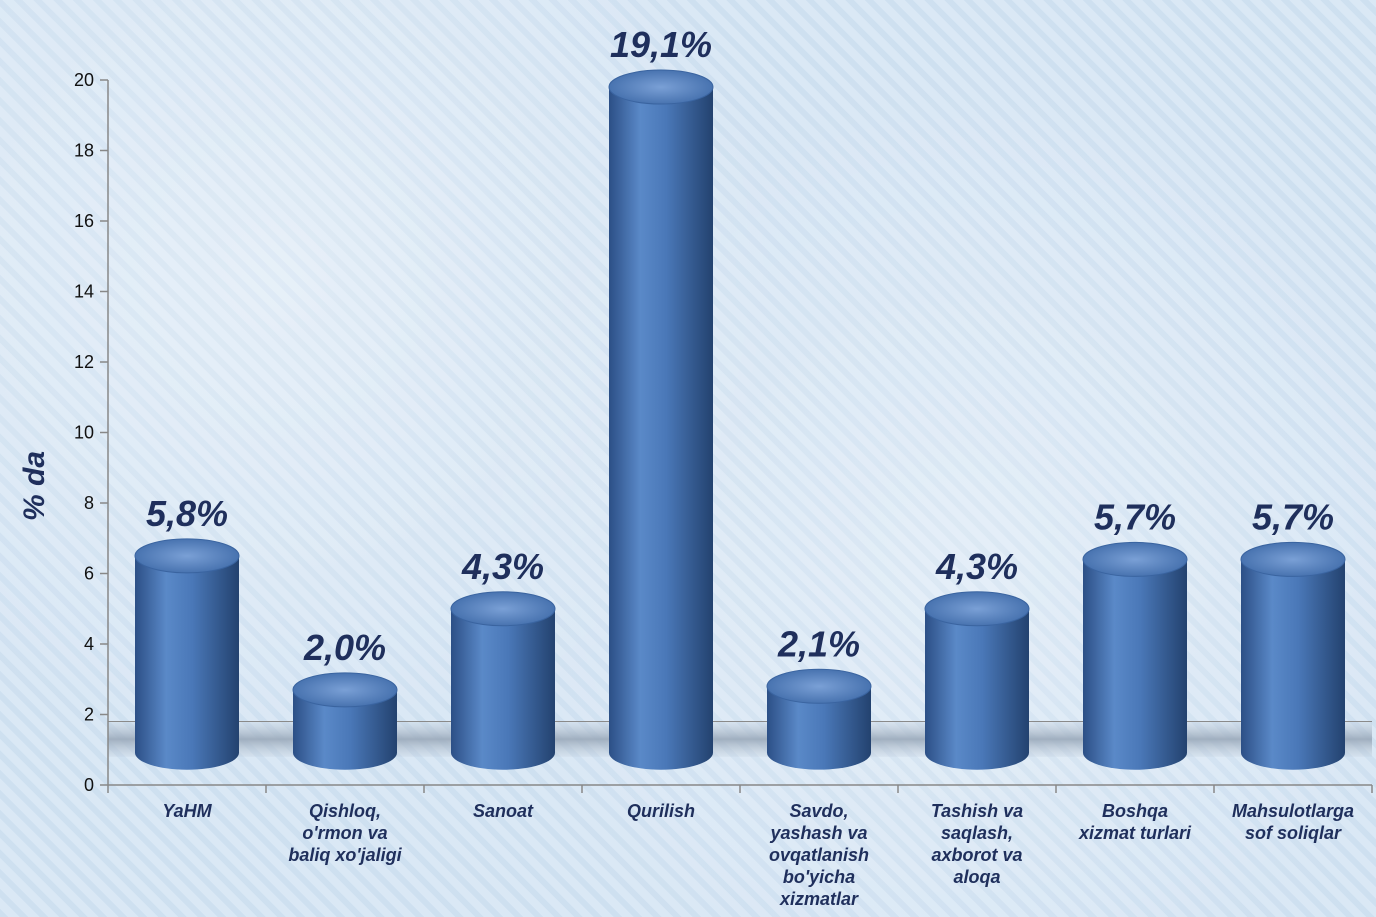 The height and width of the screenshot is (917, 1376). I want to click on x-tick-label-line: YaHM, so click(187, 811).